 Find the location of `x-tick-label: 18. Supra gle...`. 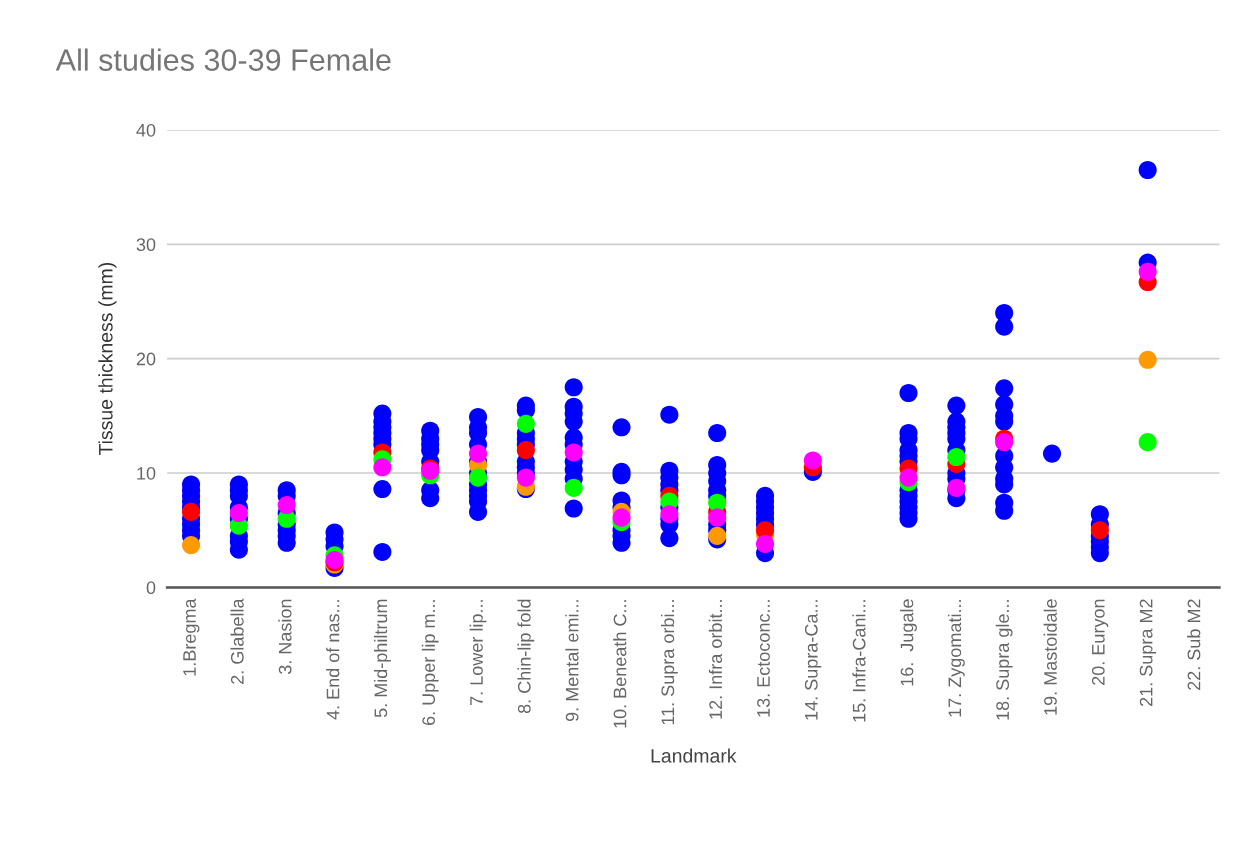

x-tick-label: 18. Supra gle... is located at coordinates (1004, 660).